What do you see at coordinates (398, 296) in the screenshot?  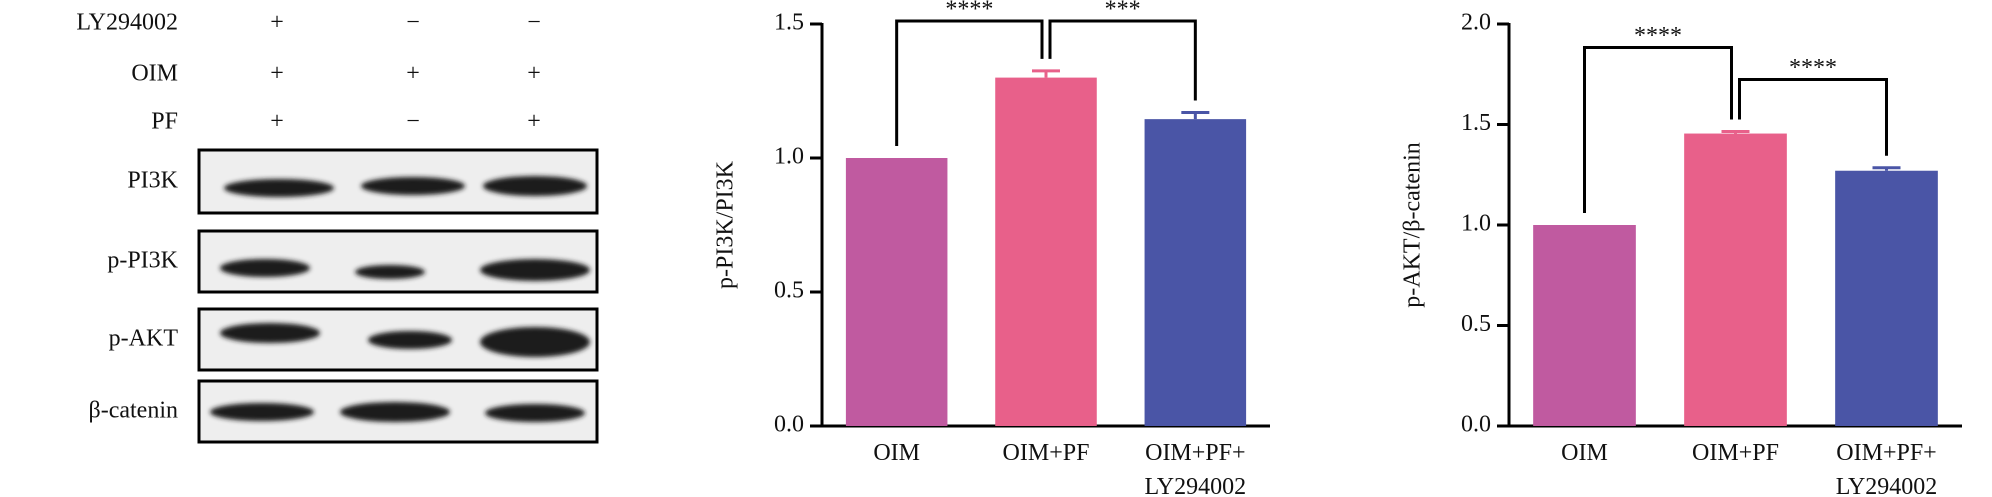 I see `blot-panels` at bounding box center [398, 296].